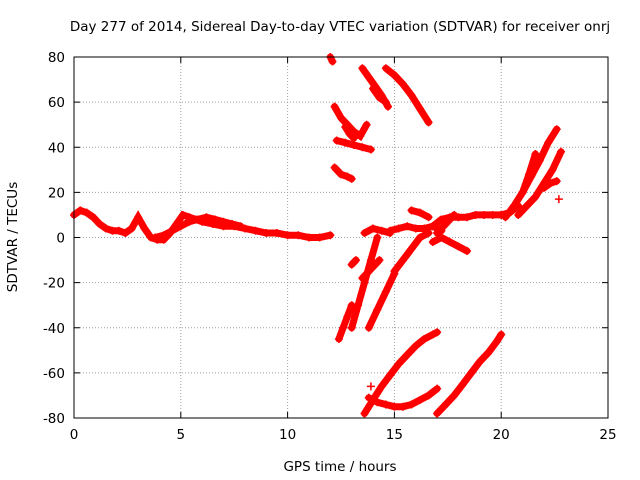 The width and height of the screenshot is (640, 480). What do you see at coordinates (13, 237) in the screenshot?
I see `y-axis-label: SDTVAR / TECUs` at bounding box center [13, 237].